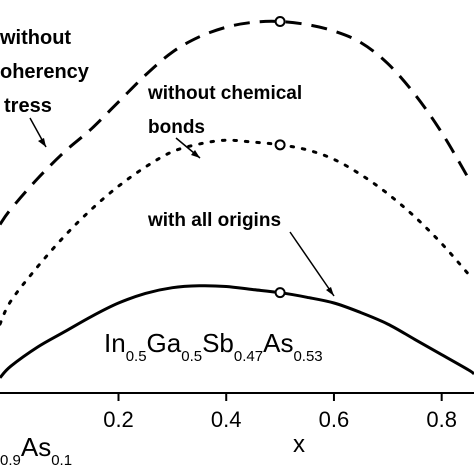  I want to click on formula-part-7: As, so click(278, 343).